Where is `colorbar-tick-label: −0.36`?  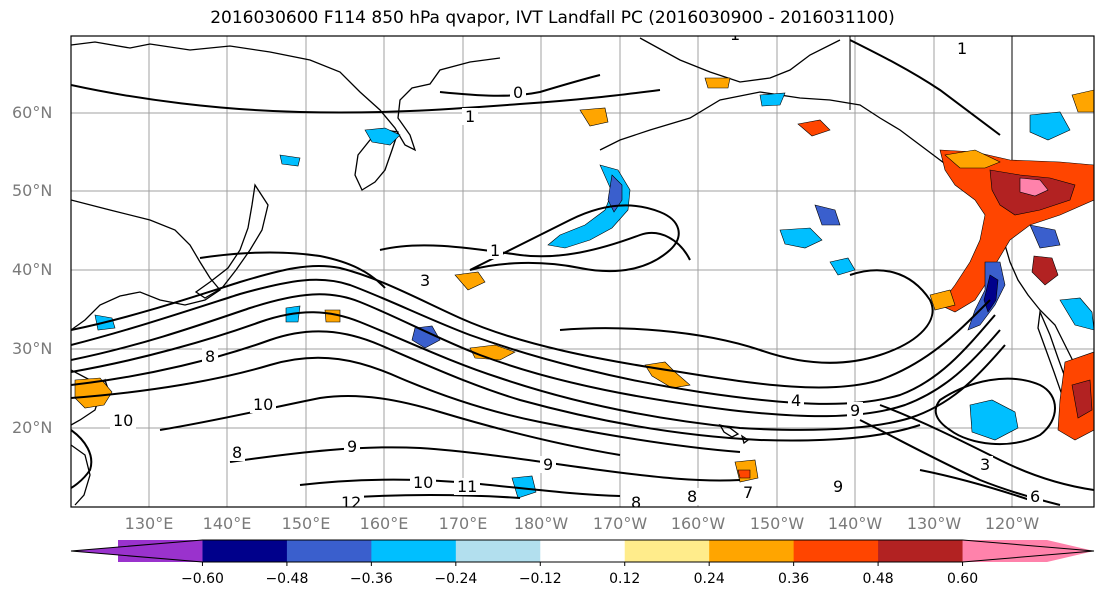 colorbar-tick-label: −0.36 is located at coordinates (371, 579).